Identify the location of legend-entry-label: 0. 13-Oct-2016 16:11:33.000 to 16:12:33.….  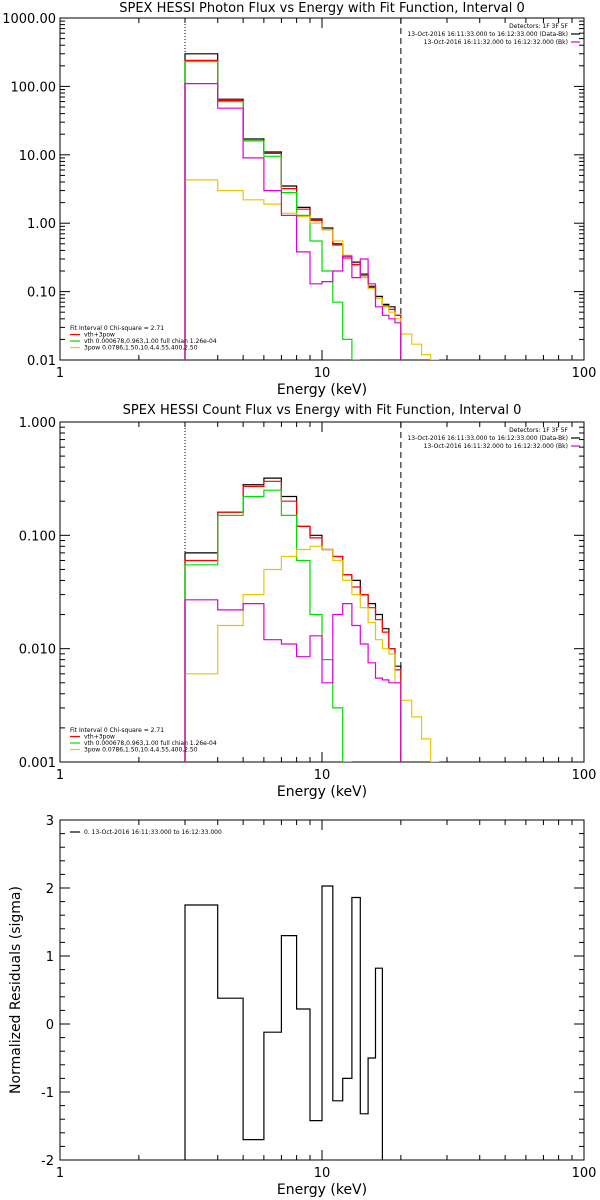
(153, 832).